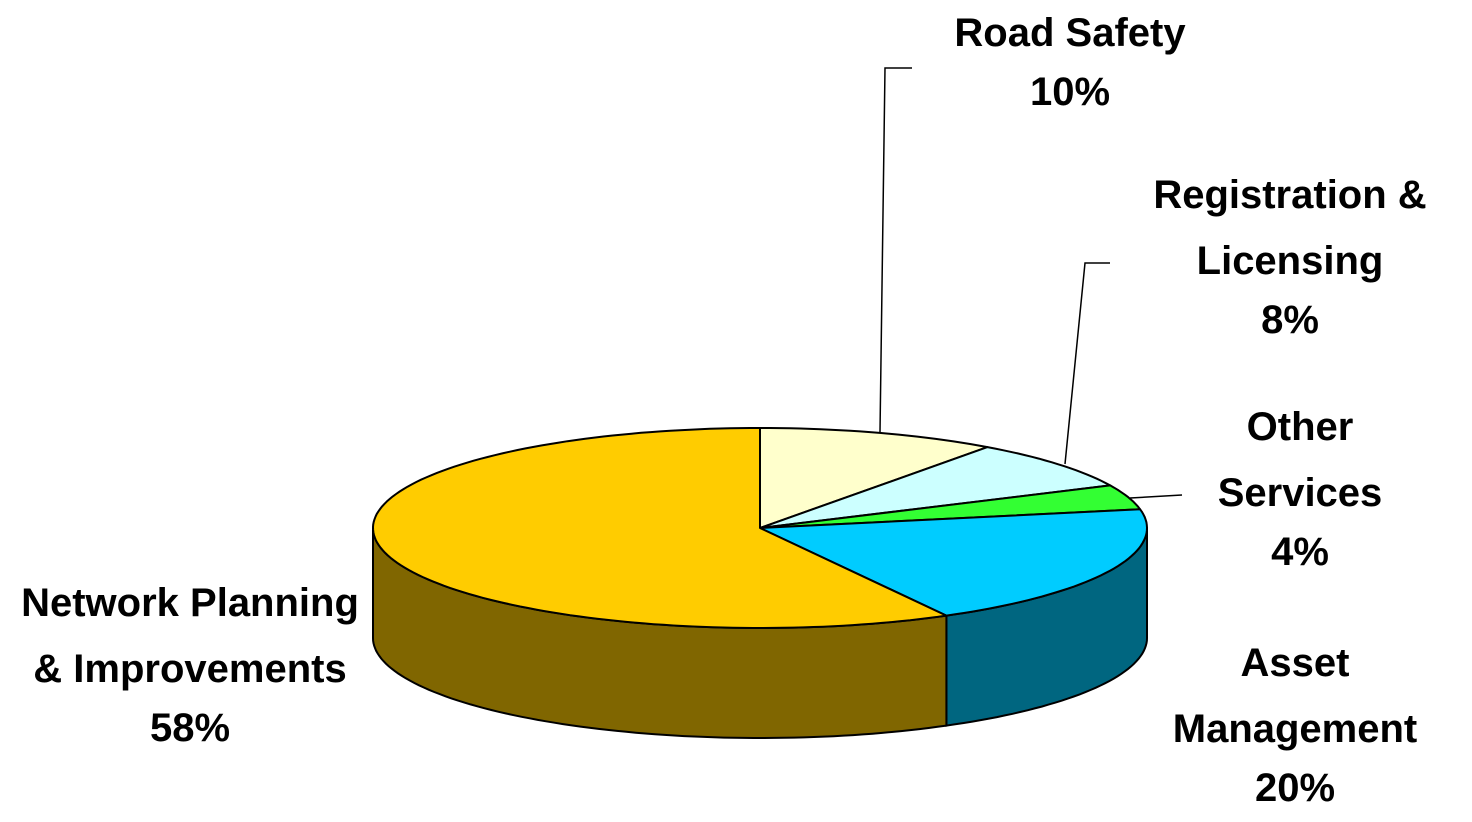  Describe the element at coordinates (1070, 33) in the screenshot. I see `category-label: Road Safety` at that location.